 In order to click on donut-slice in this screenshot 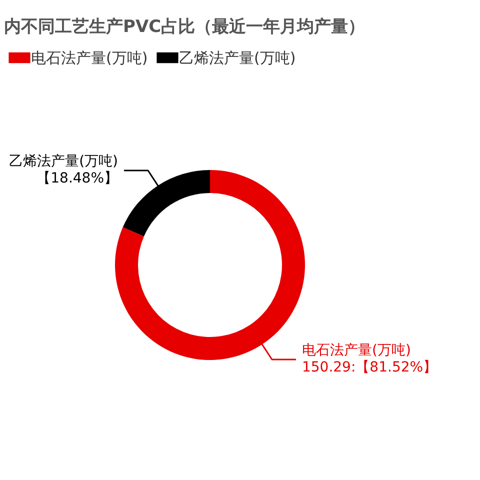, I will do `click(166, 203)`.